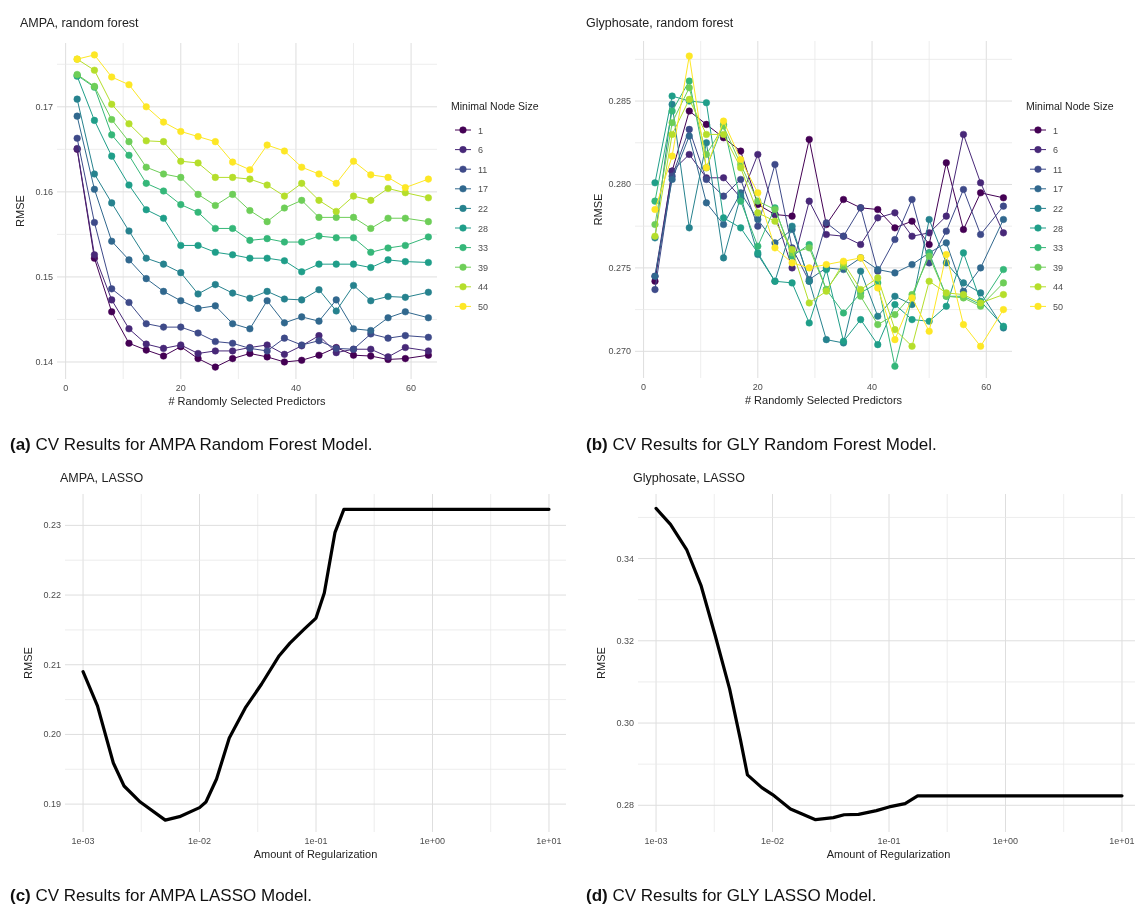 The width and height of the screenshot is (1135, 907). What do you see at coordinates (191, 444) in the screenshot?
I see `text: (a) CV Results for AMPA Random Forest Model.` at bounding box center [191, 444].